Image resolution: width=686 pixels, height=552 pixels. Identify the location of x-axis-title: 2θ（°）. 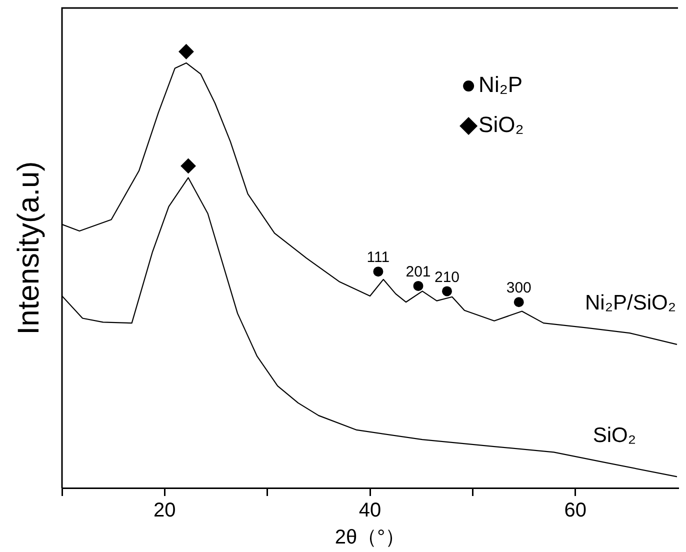
(370, 537).